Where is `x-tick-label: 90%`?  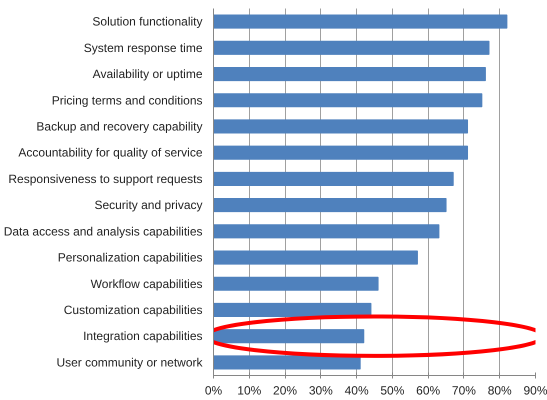
x-tick-label: 90% is located at coordinates (535, 391).